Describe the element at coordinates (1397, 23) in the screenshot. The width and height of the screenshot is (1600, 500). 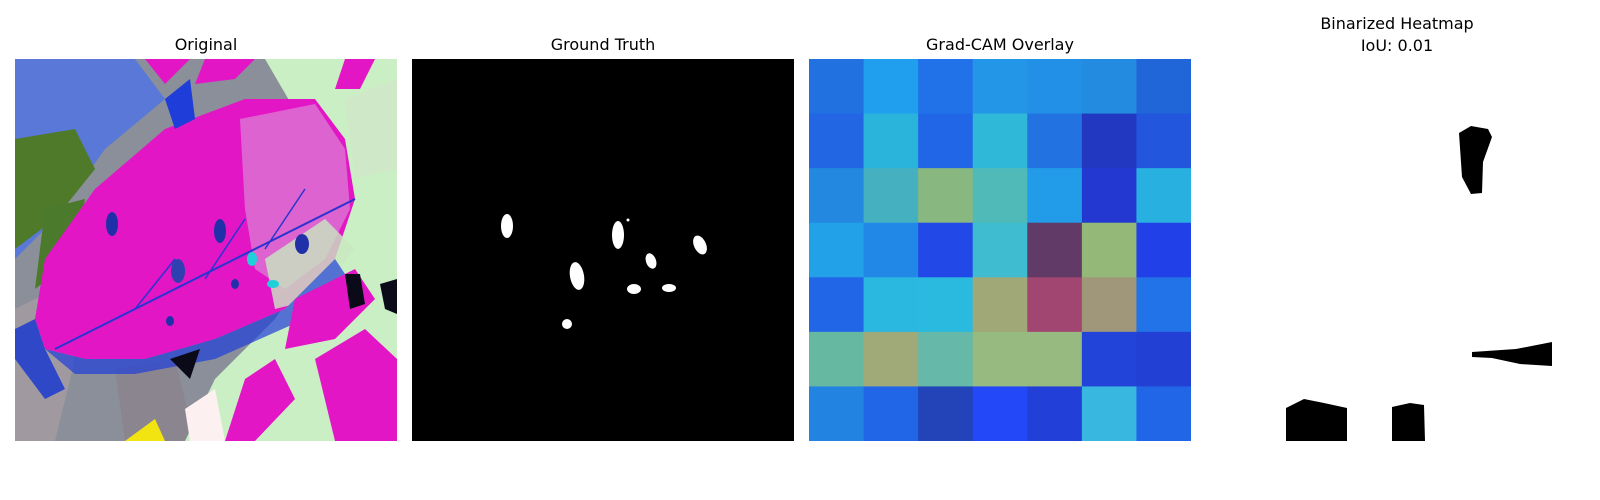
I see `panel-title-binarized-heatmap: Binarized Heatmap` at that location.